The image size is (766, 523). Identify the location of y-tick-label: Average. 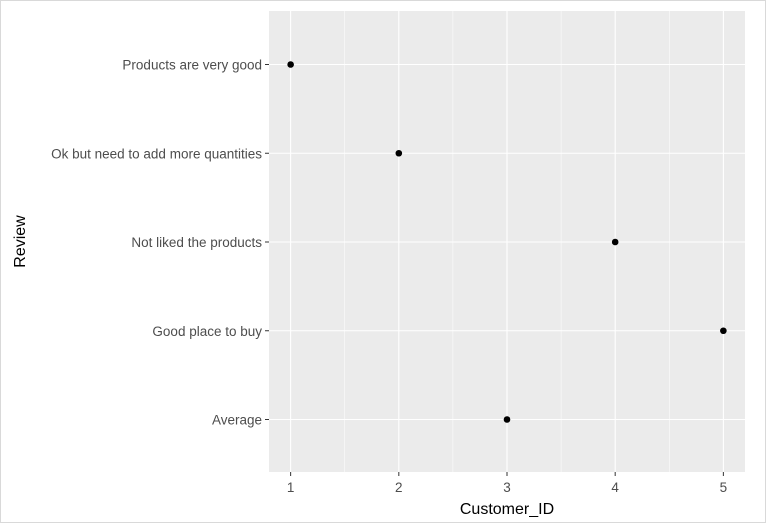
(237, 420).